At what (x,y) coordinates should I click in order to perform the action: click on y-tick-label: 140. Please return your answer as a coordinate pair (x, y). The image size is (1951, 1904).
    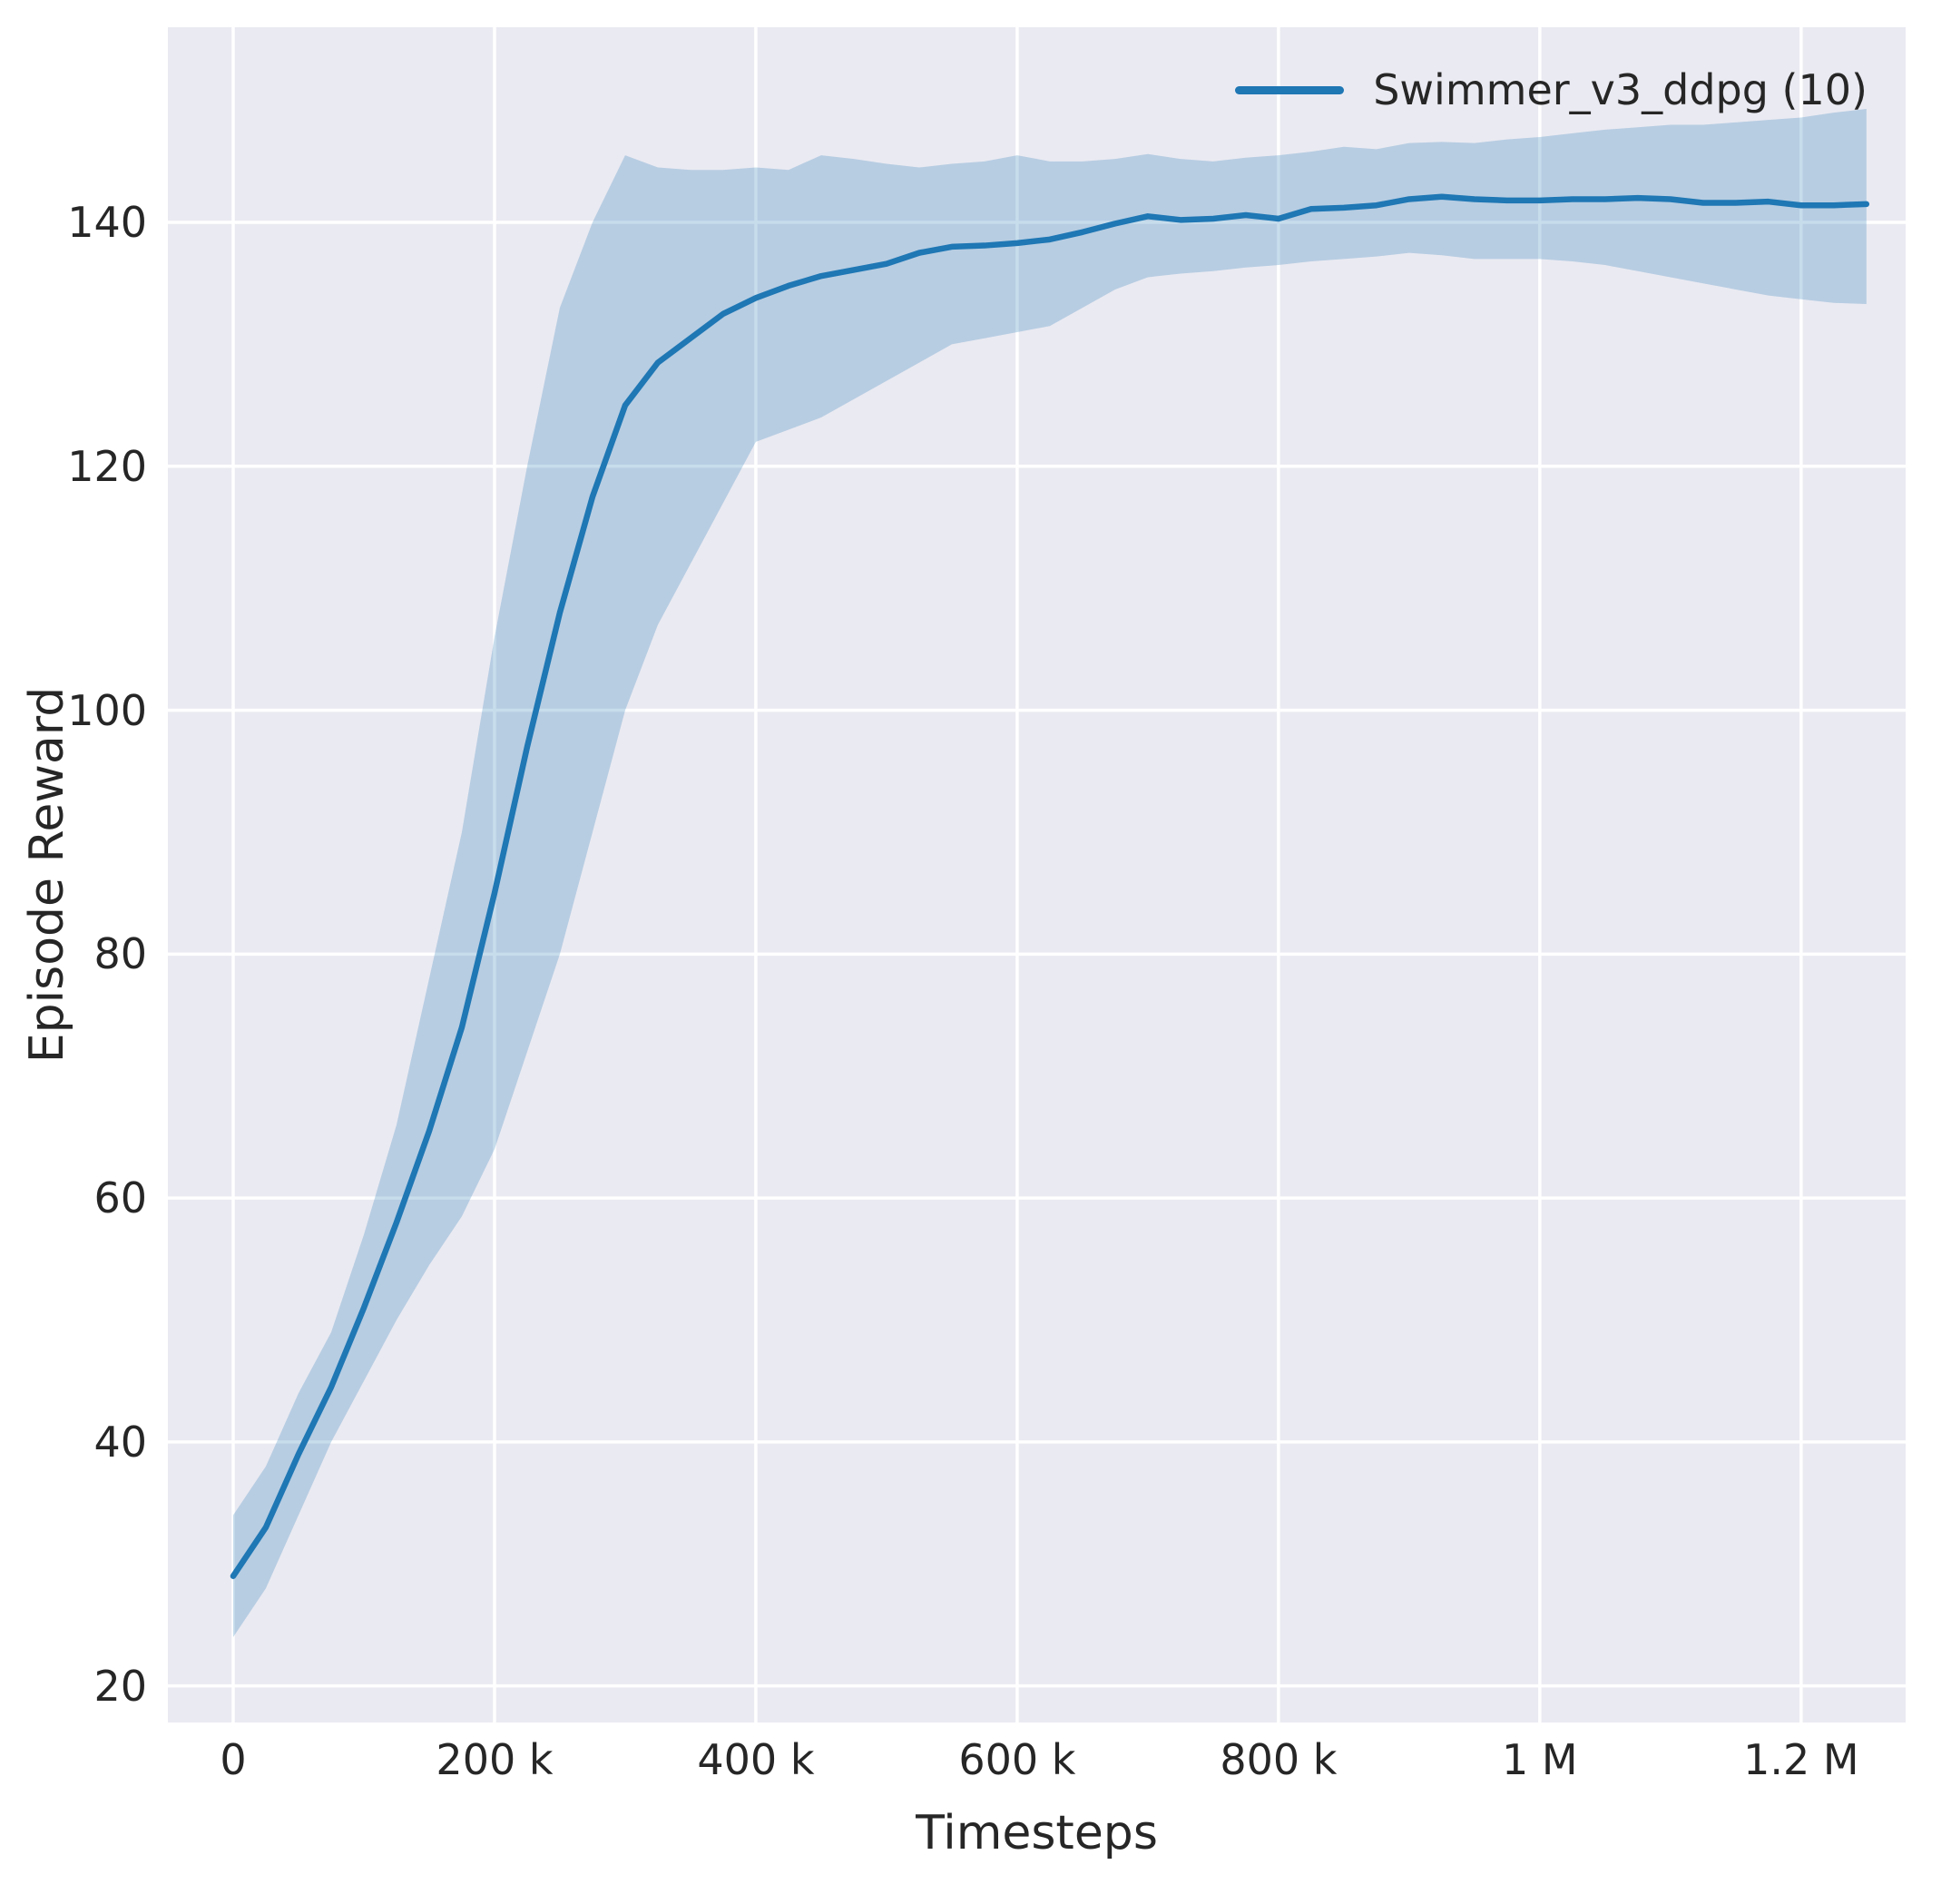
    Looking at the image, I should click on (107, 223).